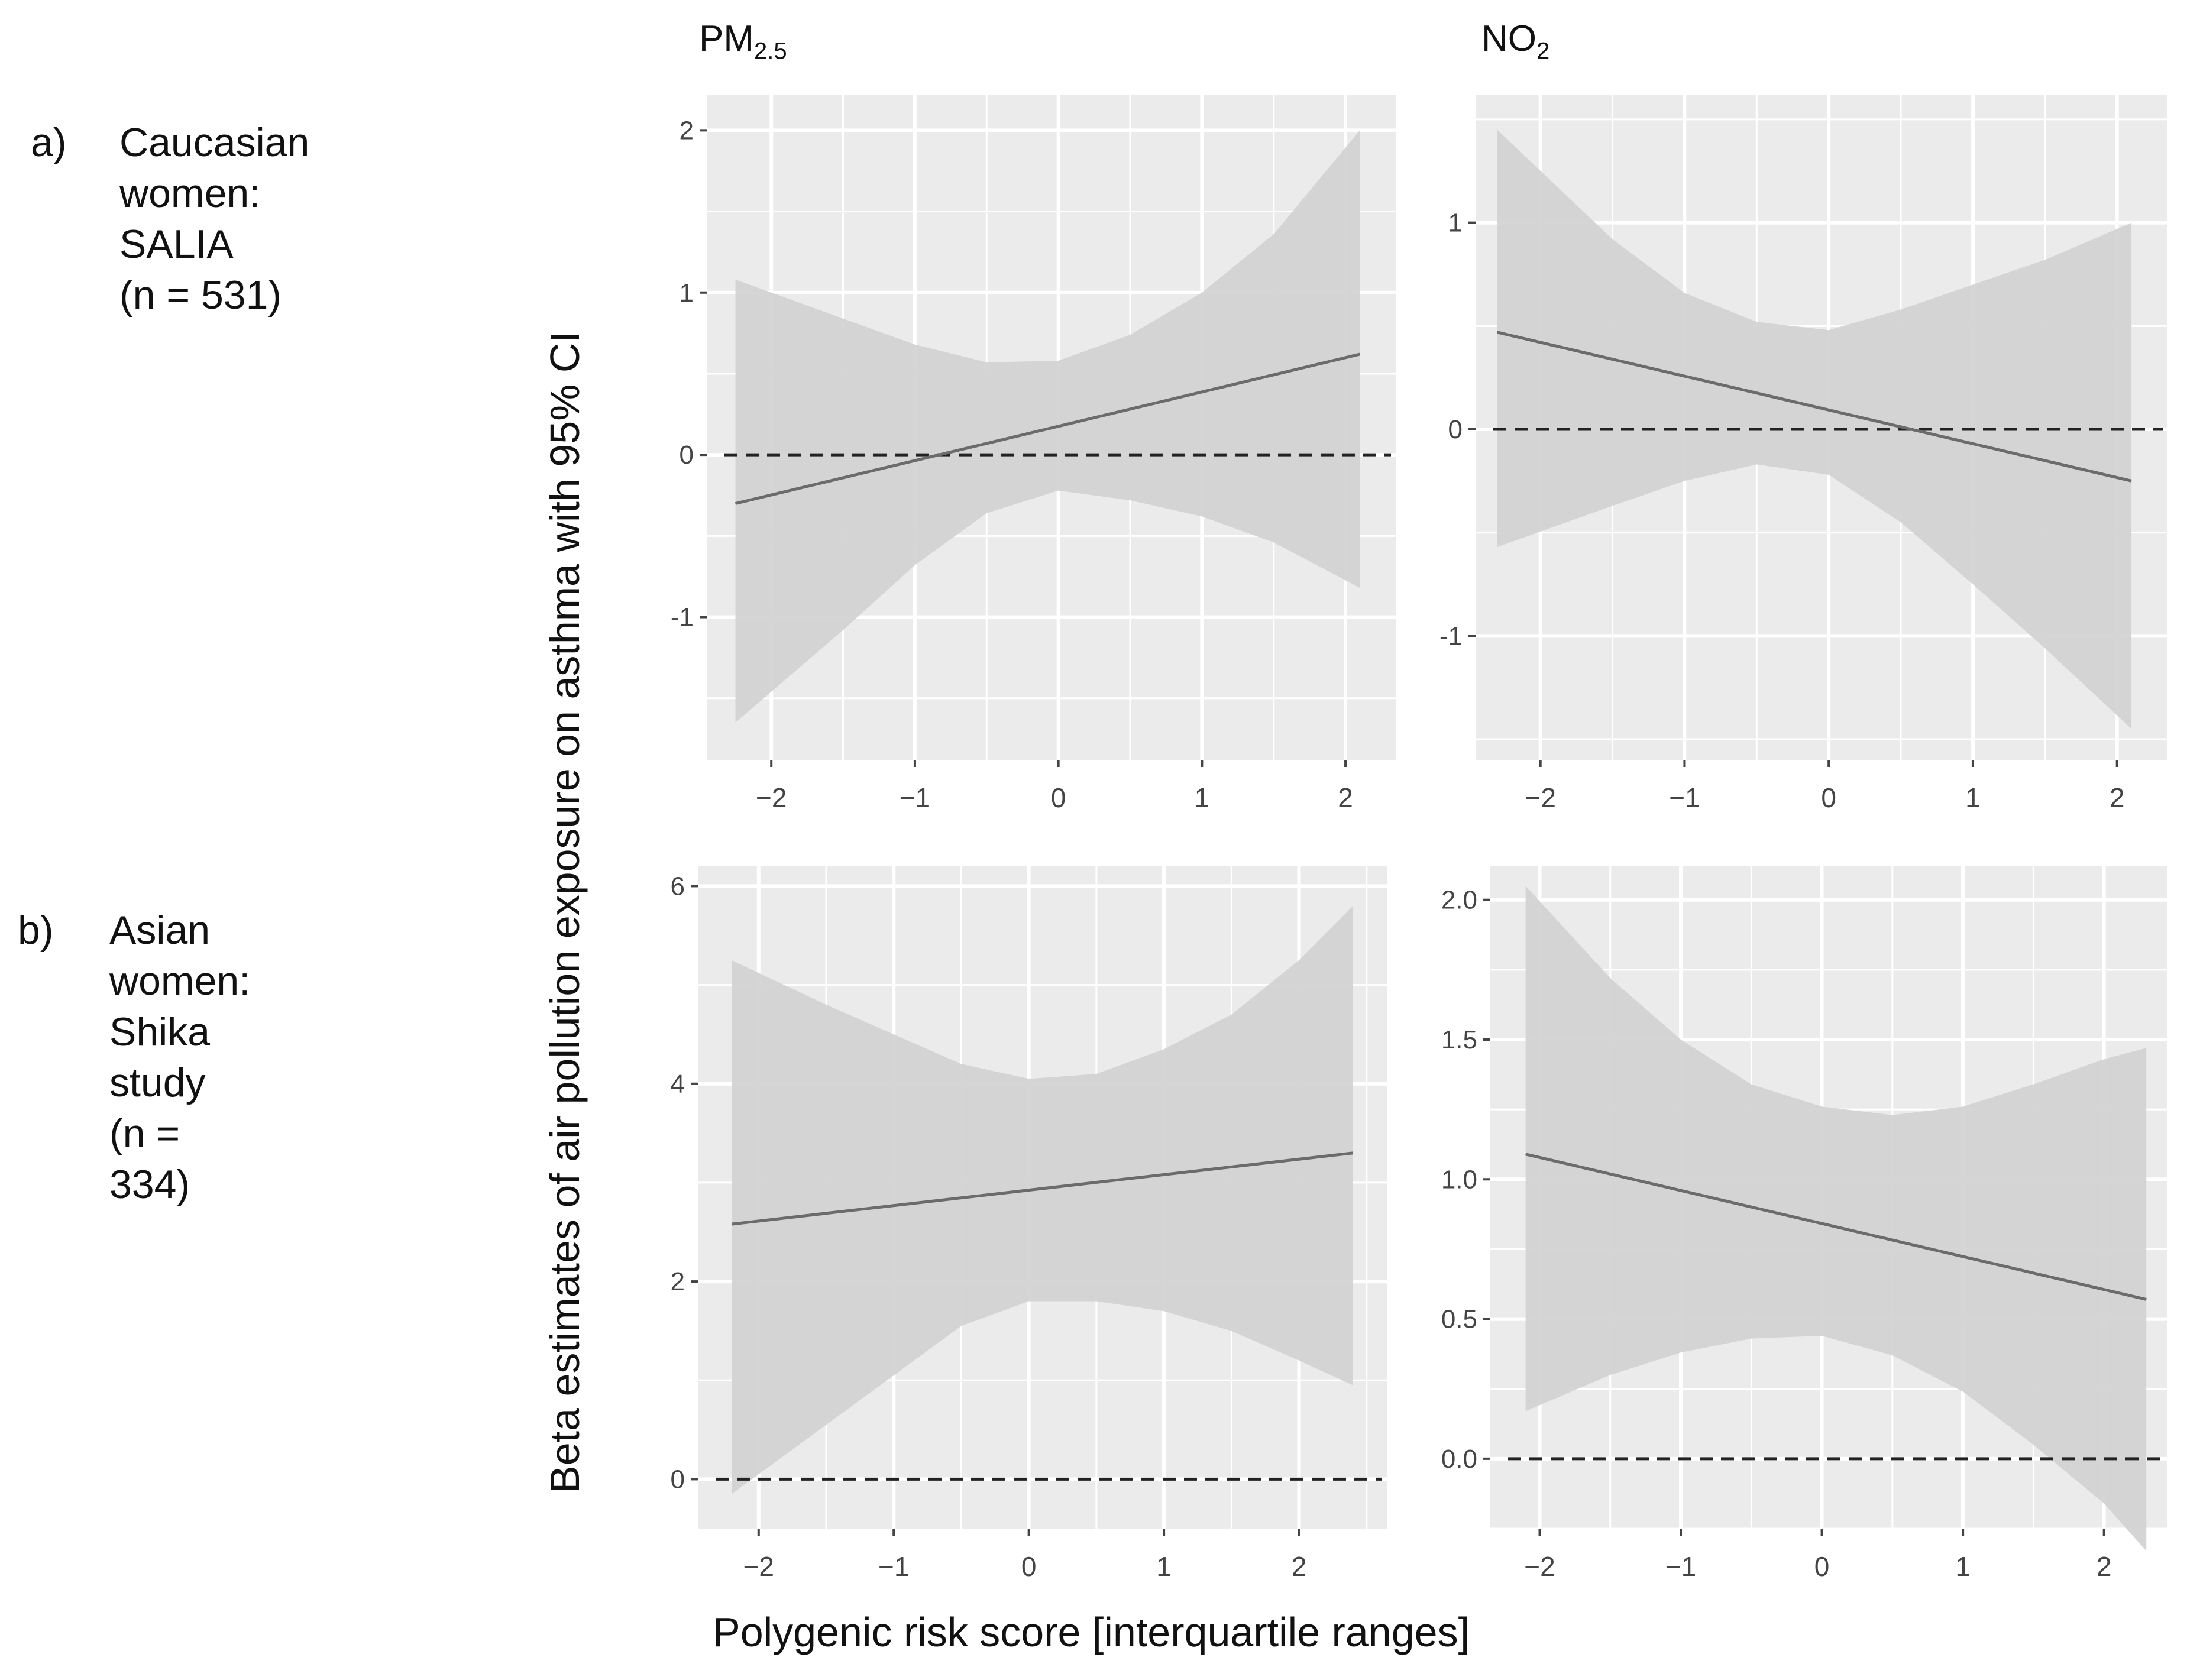 Image resolution: width=2187 pixels, height=1680 pixels. I want to click on row-label-b-letter: b), so click(36, 931).